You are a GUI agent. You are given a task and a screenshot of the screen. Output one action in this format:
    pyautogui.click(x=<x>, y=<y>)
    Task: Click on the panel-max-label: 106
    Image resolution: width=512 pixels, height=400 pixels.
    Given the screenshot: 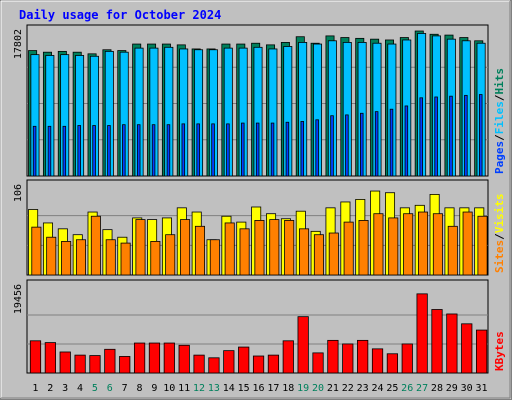 What is the action you would take?
    pyautogui.click(x=18, y=193)
    